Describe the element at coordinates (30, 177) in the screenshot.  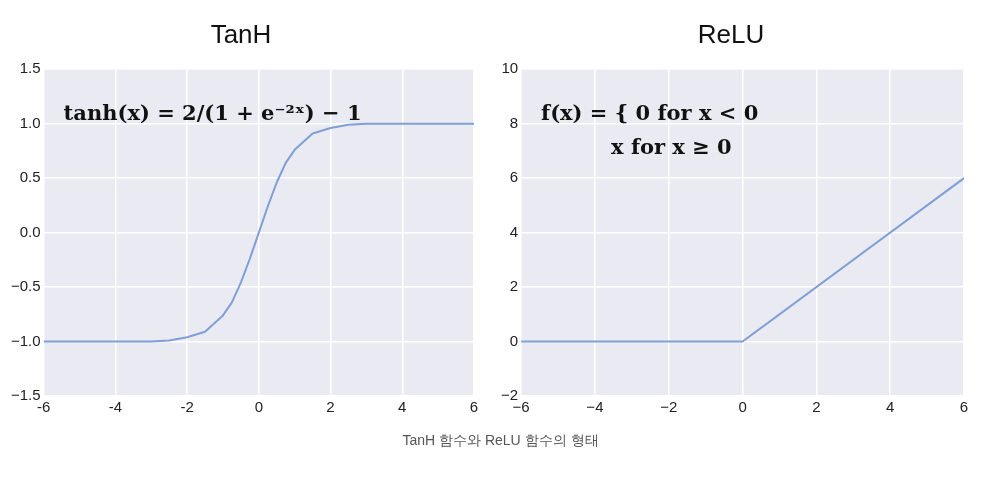
I see `y-tick-label: 0.5` at that location.